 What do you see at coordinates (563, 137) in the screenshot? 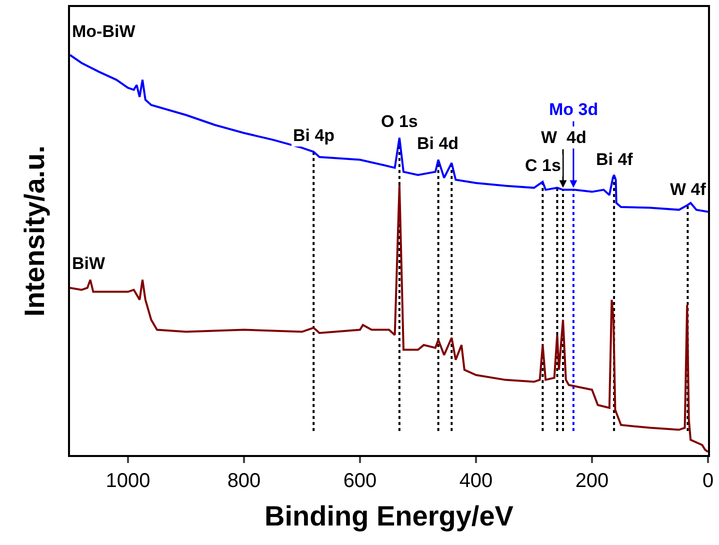
I see `ref-line-label: W 4d` at bounding box center [563, 137].